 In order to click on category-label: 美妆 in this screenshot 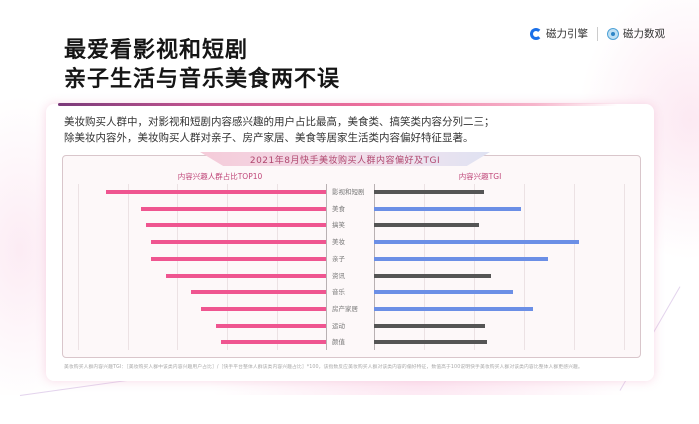, I will do `click(338, 242)`.